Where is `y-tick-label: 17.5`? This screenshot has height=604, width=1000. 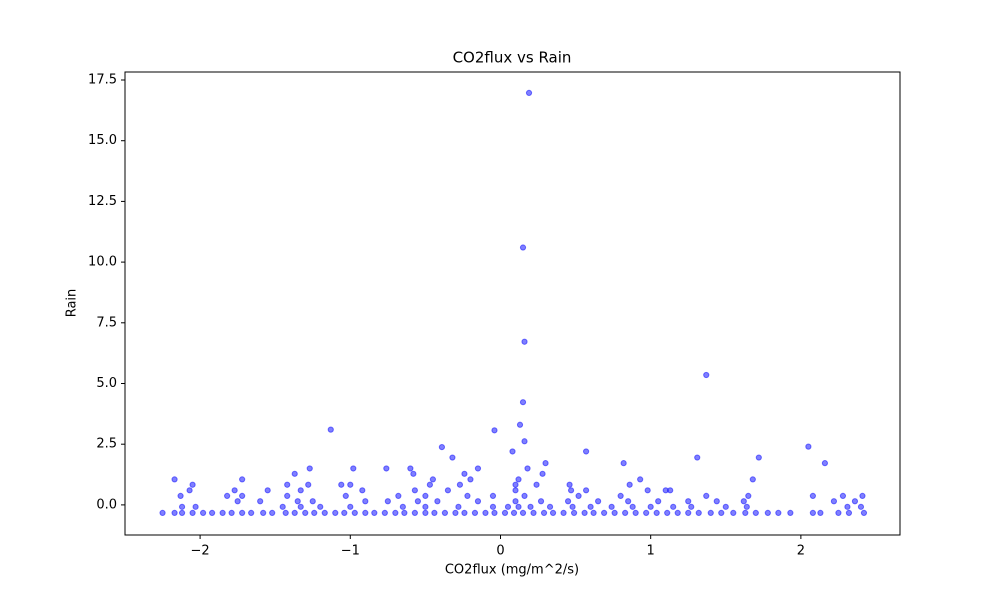 y-tick-label: 17.5 is located at coordinates (102, 80).